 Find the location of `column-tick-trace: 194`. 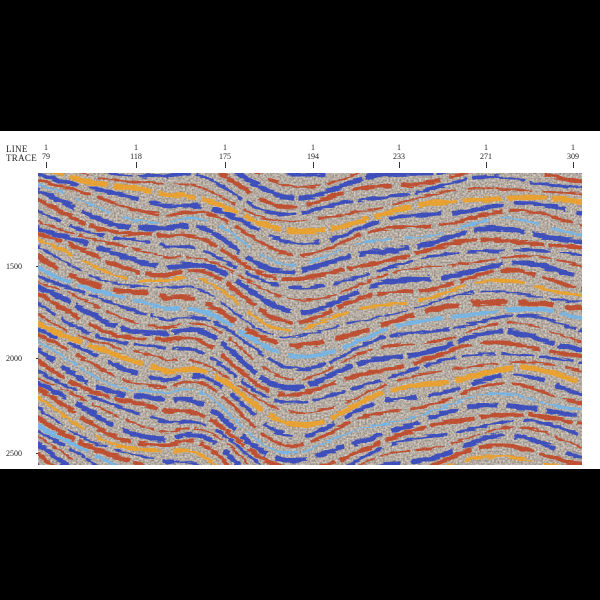

column-tick-trace: 194 is located at coordinates (313, 156).